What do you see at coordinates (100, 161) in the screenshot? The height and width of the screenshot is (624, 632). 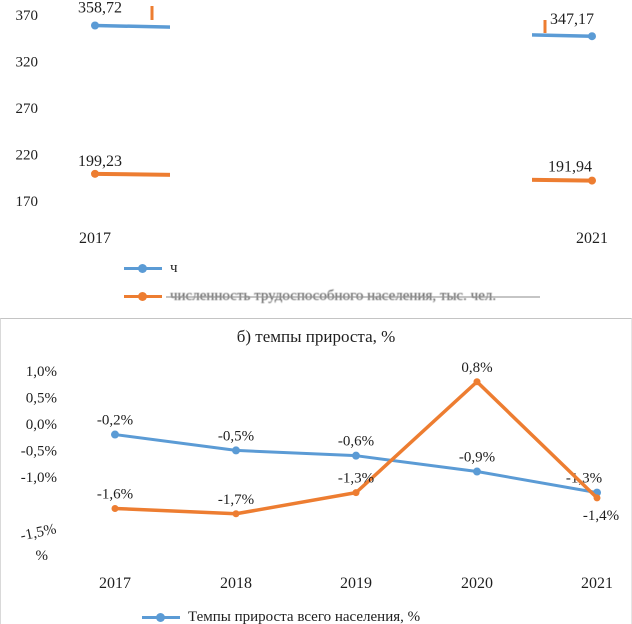 I see `data-label: 199,23` at bounding box center [100, 161].